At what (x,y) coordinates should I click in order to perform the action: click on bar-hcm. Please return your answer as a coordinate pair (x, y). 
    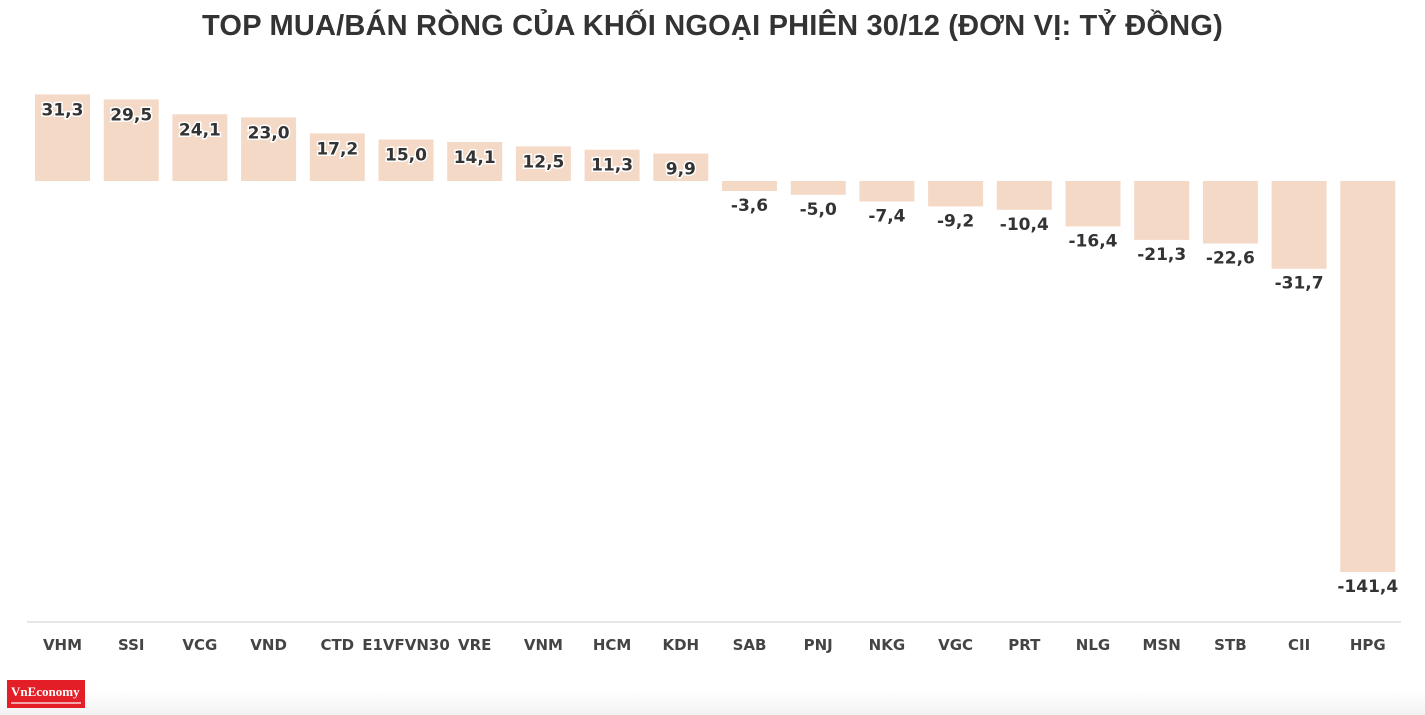
    Looking at the image, I should click on (612, 165).